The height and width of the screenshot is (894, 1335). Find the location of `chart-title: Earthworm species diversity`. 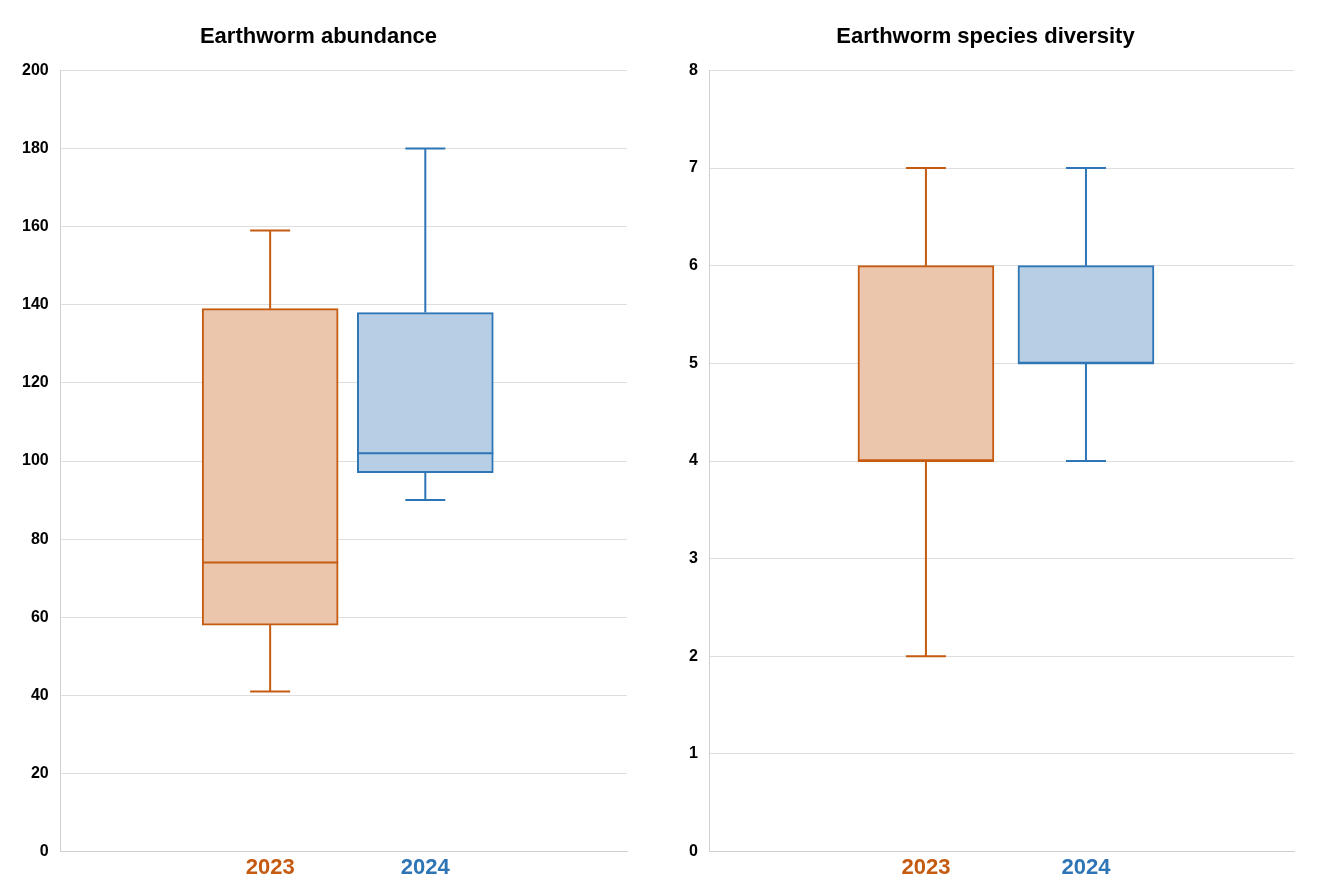

chart-title: Earthworm species diversity is located at coordinates (986, 36).